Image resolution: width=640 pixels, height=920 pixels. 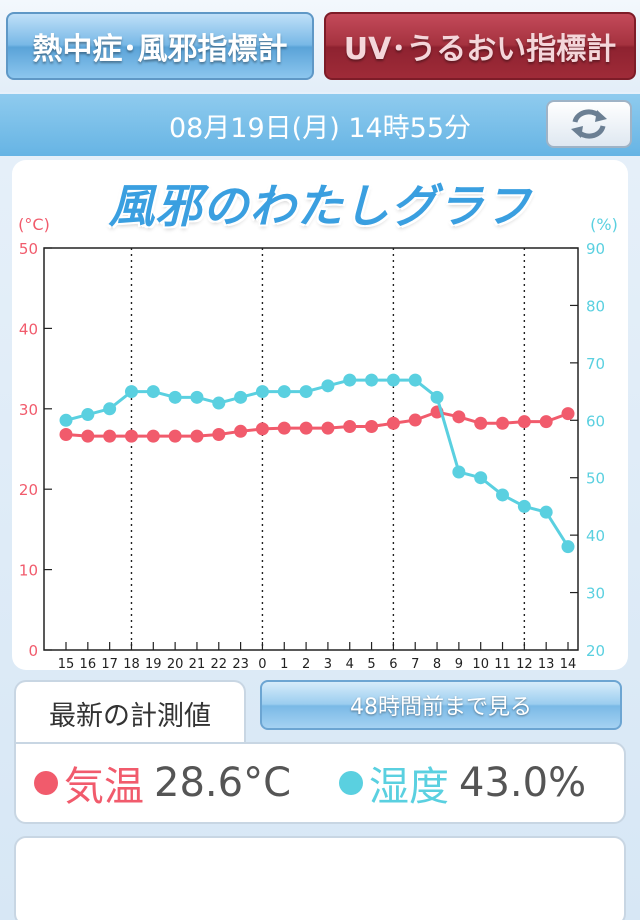 I want to click on right-axis-tick-label: 60, so click(x=595, y=421).